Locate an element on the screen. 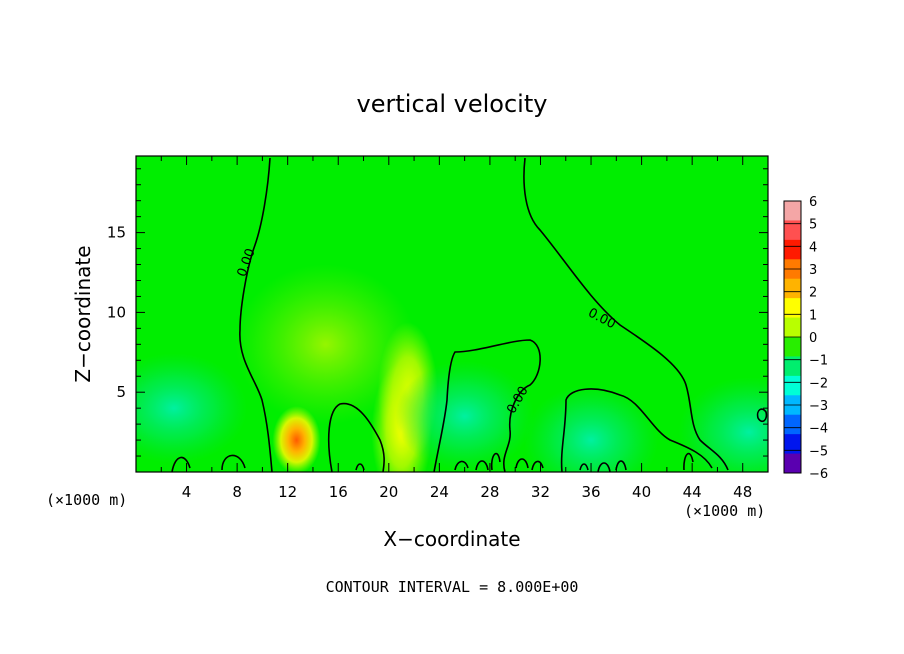  x-tick-label: 28 is located at coordinates (489, 492).